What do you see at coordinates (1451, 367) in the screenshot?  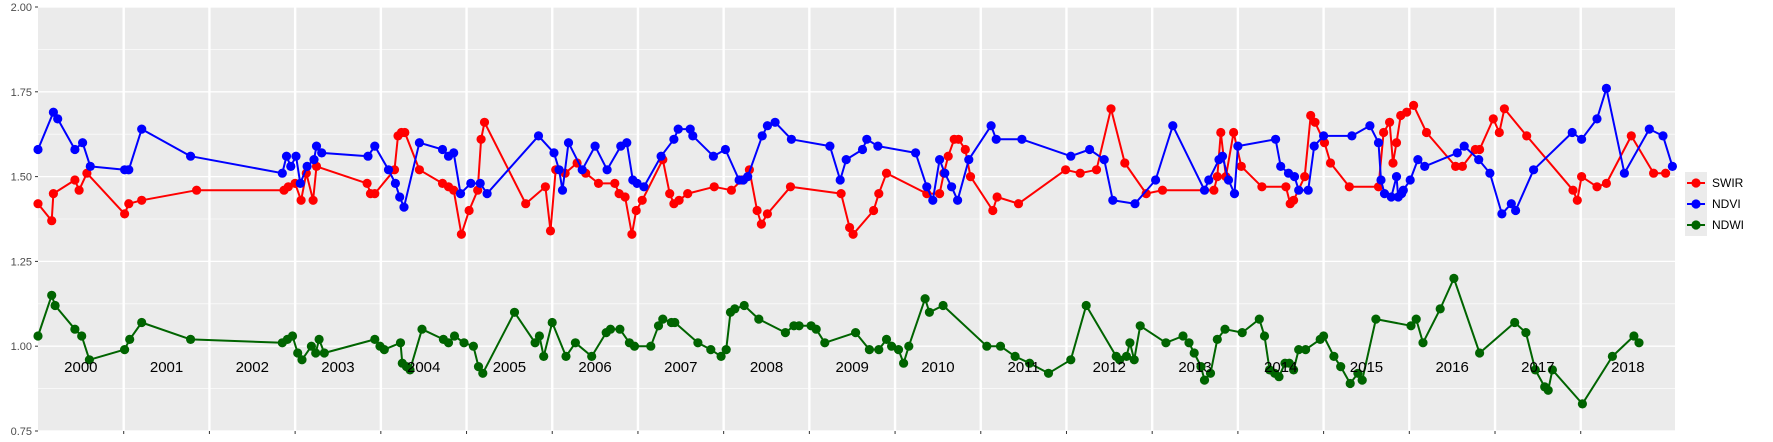 I see `year-label: 2016` at bounding box center [1451, 367].